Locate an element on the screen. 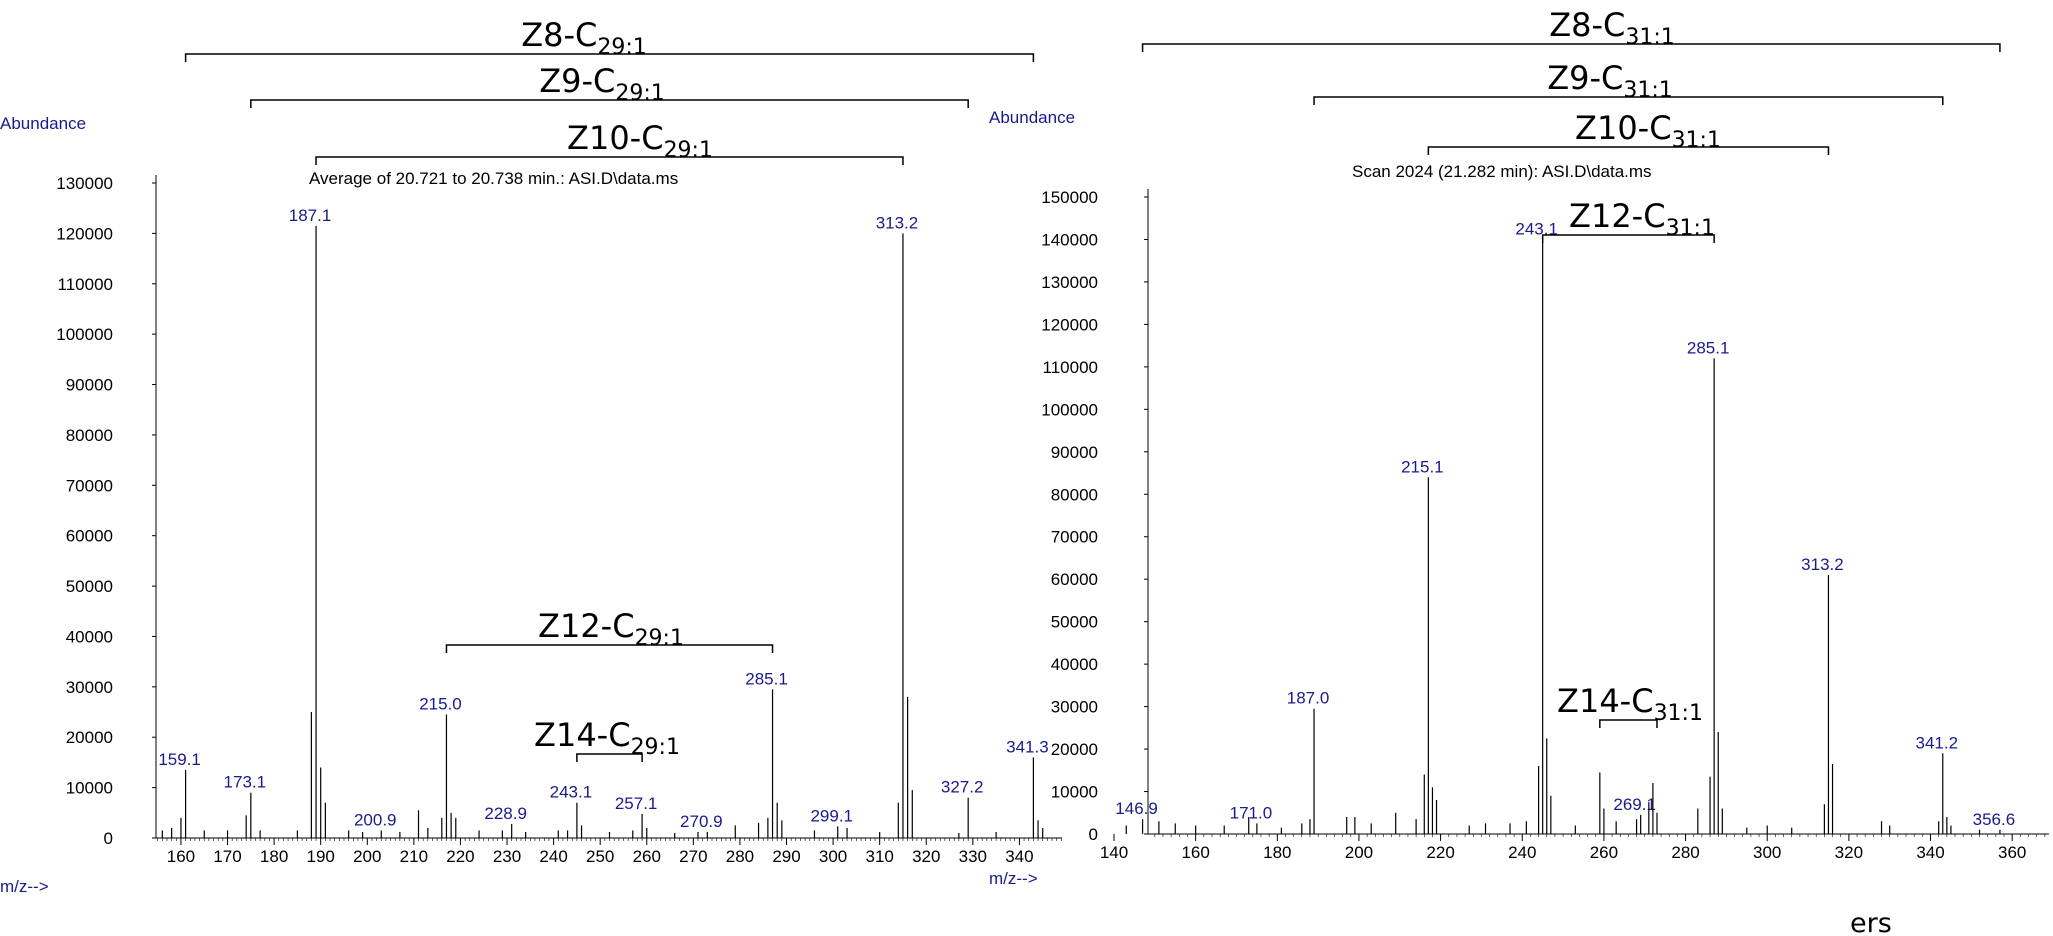 This screenshot has height=936, width=2053. x-tick-label: 230 is located at coordinates (507, 856).